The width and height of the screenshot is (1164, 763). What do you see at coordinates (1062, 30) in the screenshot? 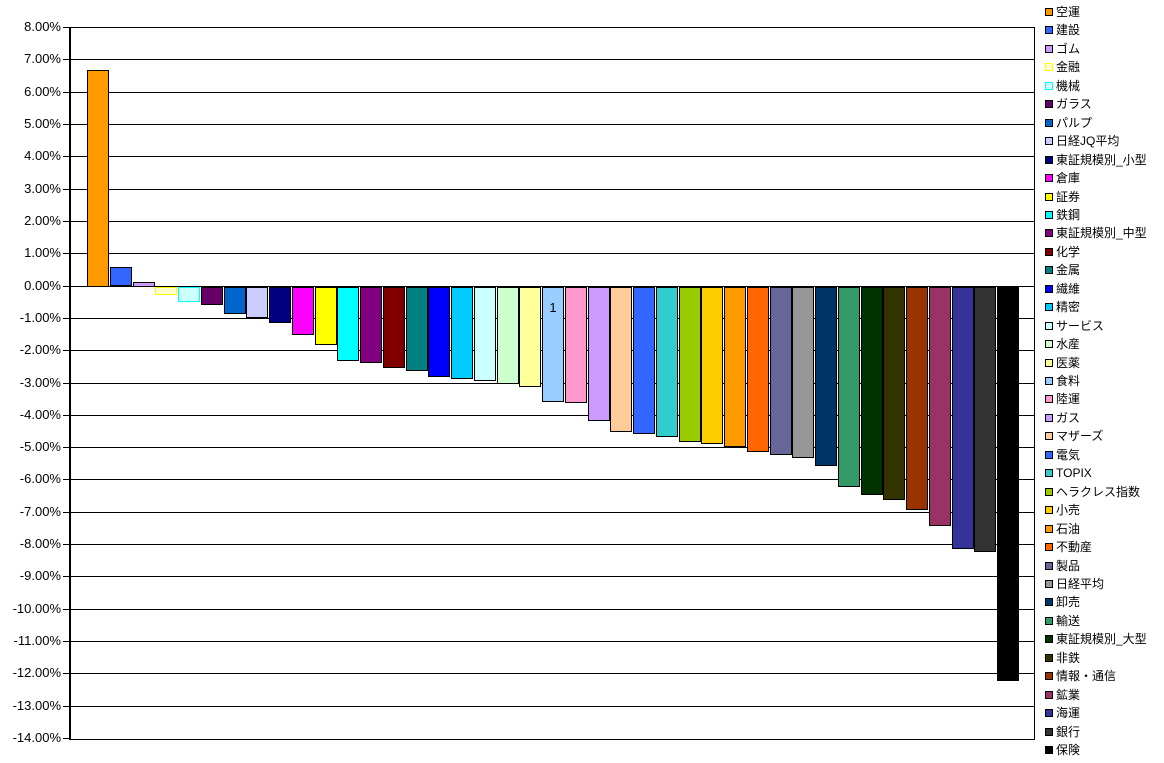
I see `legend-item: 建設` at bounding box center [1062, 30].